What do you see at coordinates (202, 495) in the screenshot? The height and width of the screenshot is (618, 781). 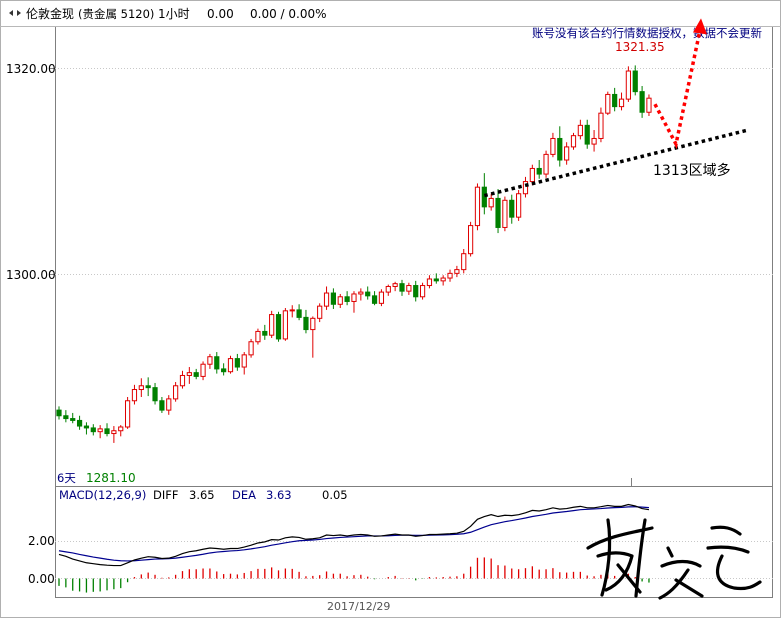 I see `diff-value: 3.65` at bounding box center [202, 495].